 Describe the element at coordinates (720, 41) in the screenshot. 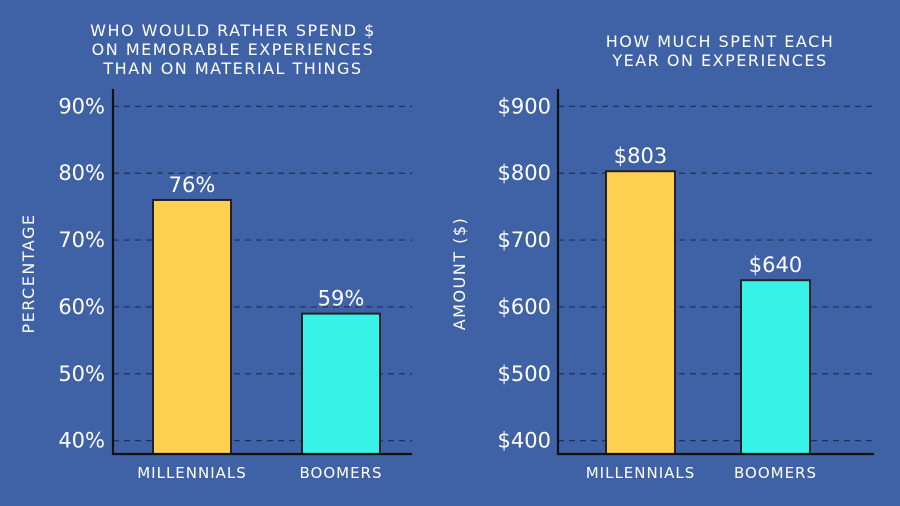

I see `chart-title-line: HOW MUCH SPENT EACH` at that location.